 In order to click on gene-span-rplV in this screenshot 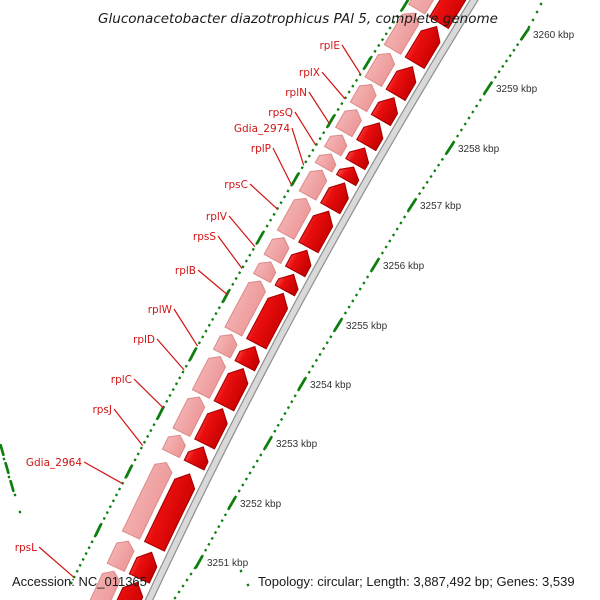, I will do `click(276, 251)`.